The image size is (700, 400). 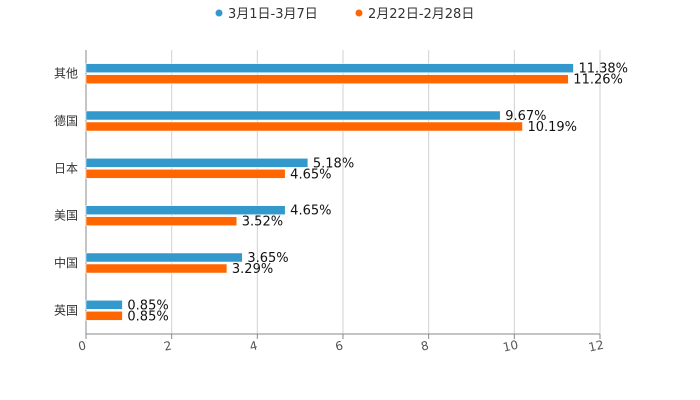 What do you see at coordinates (525, 116) in the screenshot?
I see `data-label-series1-2: 9.67%` at bounding box center [525, 116].